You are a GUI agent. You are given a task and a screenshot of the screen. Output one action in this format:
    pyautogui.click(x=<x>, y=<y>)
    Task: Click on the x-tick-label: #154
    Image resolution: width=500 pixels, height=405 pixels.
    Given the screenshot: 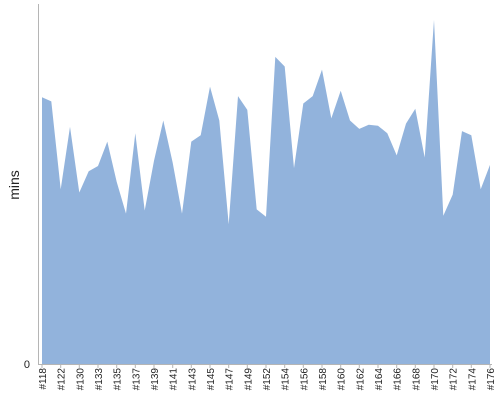 What is the action you would take?
    pyautogui.click(x=286, y=379)
    